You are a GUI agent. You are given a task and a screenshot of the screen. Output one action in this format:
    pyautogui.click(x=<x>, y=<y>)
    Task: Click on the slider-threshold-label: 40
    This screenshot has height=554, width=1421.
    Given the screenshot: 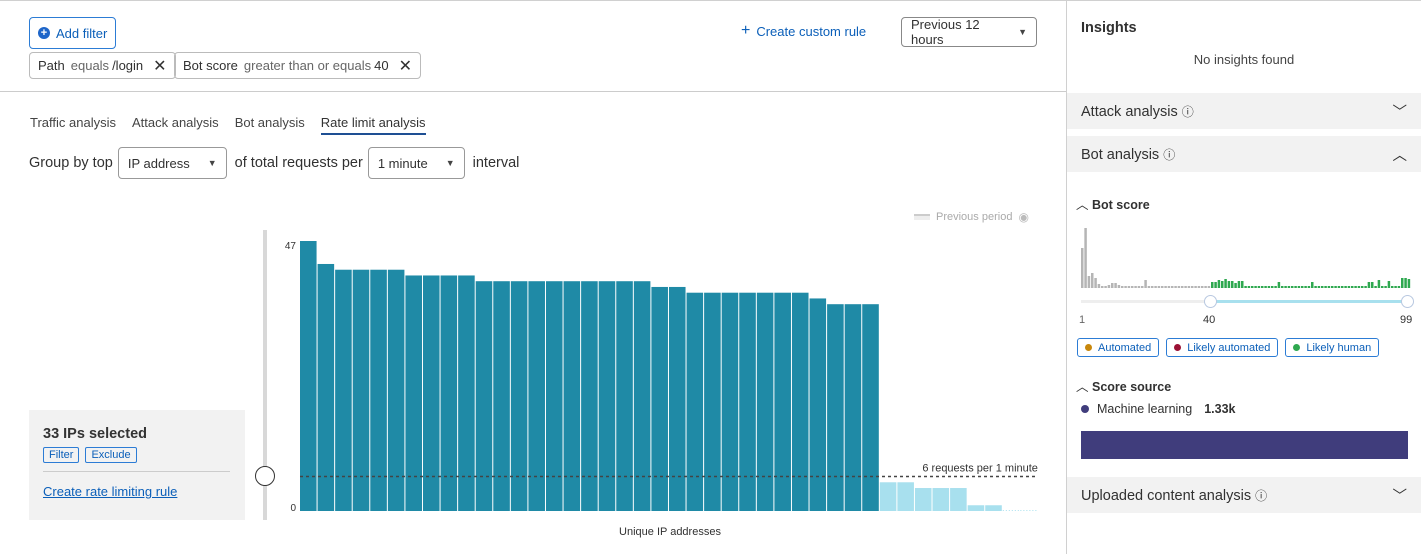 What is the action you would take?
    pyautogui.click(x=1209, y=320)
    